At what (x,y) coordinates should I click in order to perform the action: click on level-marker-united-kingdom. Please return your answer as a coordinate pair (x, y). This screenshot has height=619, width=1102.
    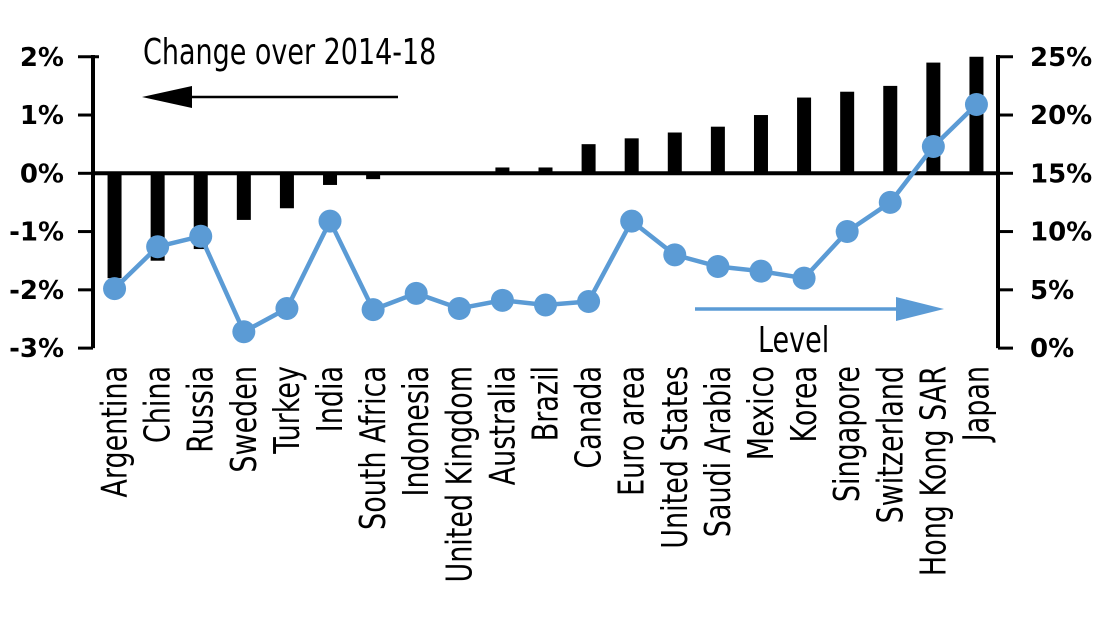
    Looking at the image, I should click on (459, 308).